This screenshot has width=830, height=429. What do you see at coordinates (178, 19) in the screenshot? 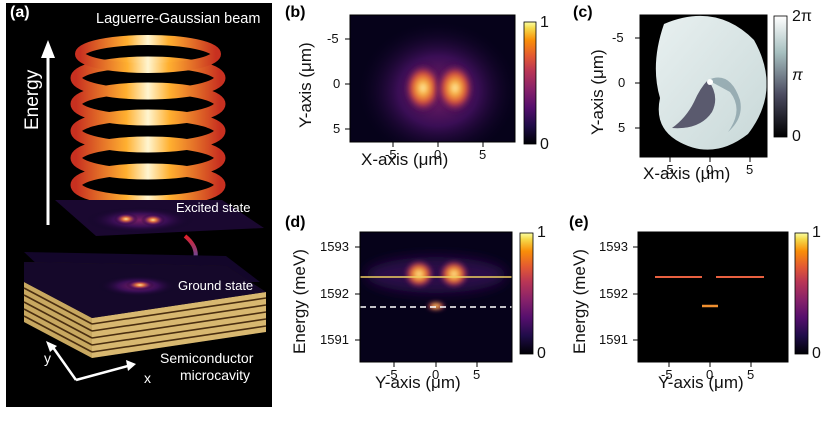
I see `beam-label: Laguerre-Gaussian beam` at bounding box center [178, 19].